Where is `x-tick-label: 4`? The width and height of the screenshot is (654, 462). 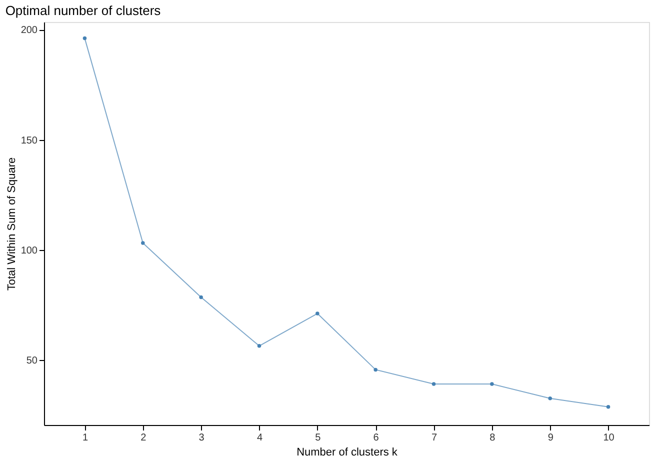 x-tick-label: 4 is located at coordinates (259, 438).